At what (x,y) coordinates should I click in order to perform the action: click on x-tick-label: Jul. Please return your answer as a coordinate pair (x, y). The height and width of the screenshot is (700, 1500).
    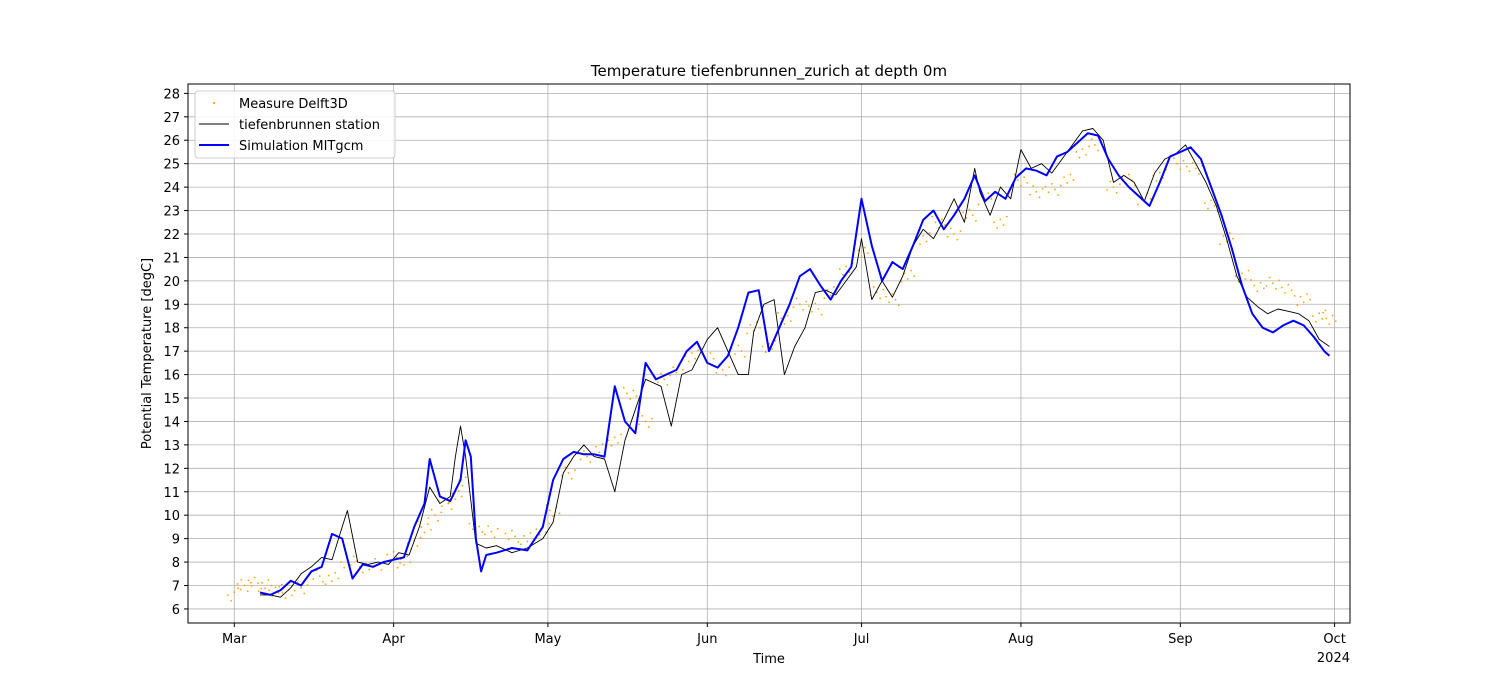
    Looking at the image, I should click on (861, 639).